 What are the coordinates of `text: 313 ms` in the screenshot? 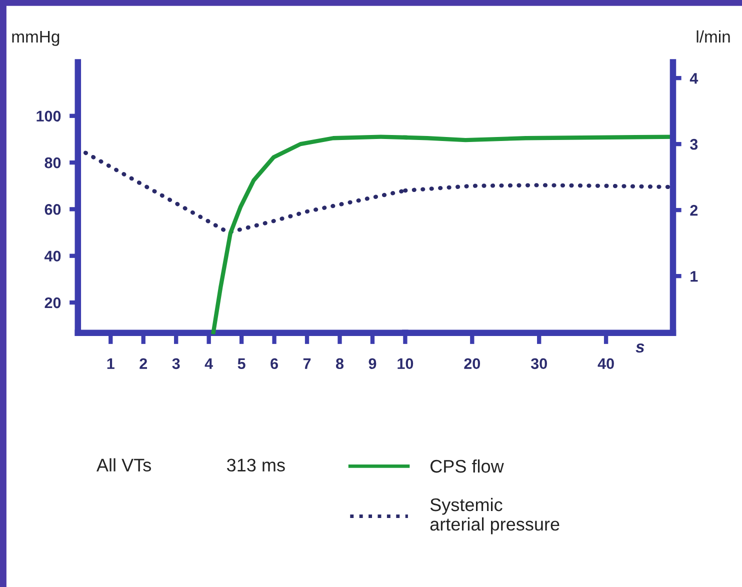 It's located at (256, 465).